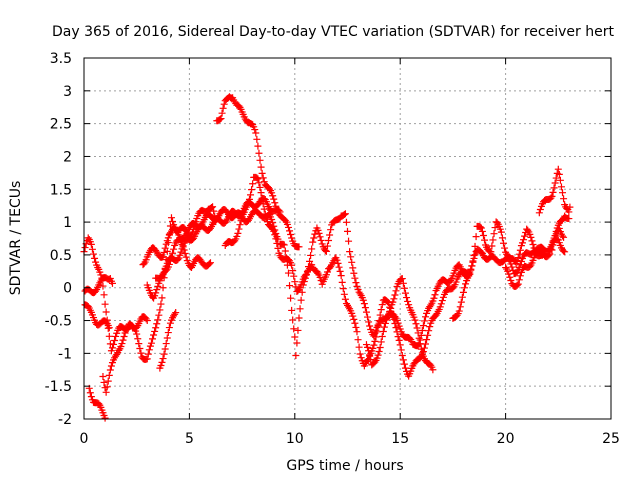  What do you see at coordinates (350, 439) in the screenshot?
I see `x-tick-labels: 0 5 10 15 20 25` at bounding box center [350, 439].